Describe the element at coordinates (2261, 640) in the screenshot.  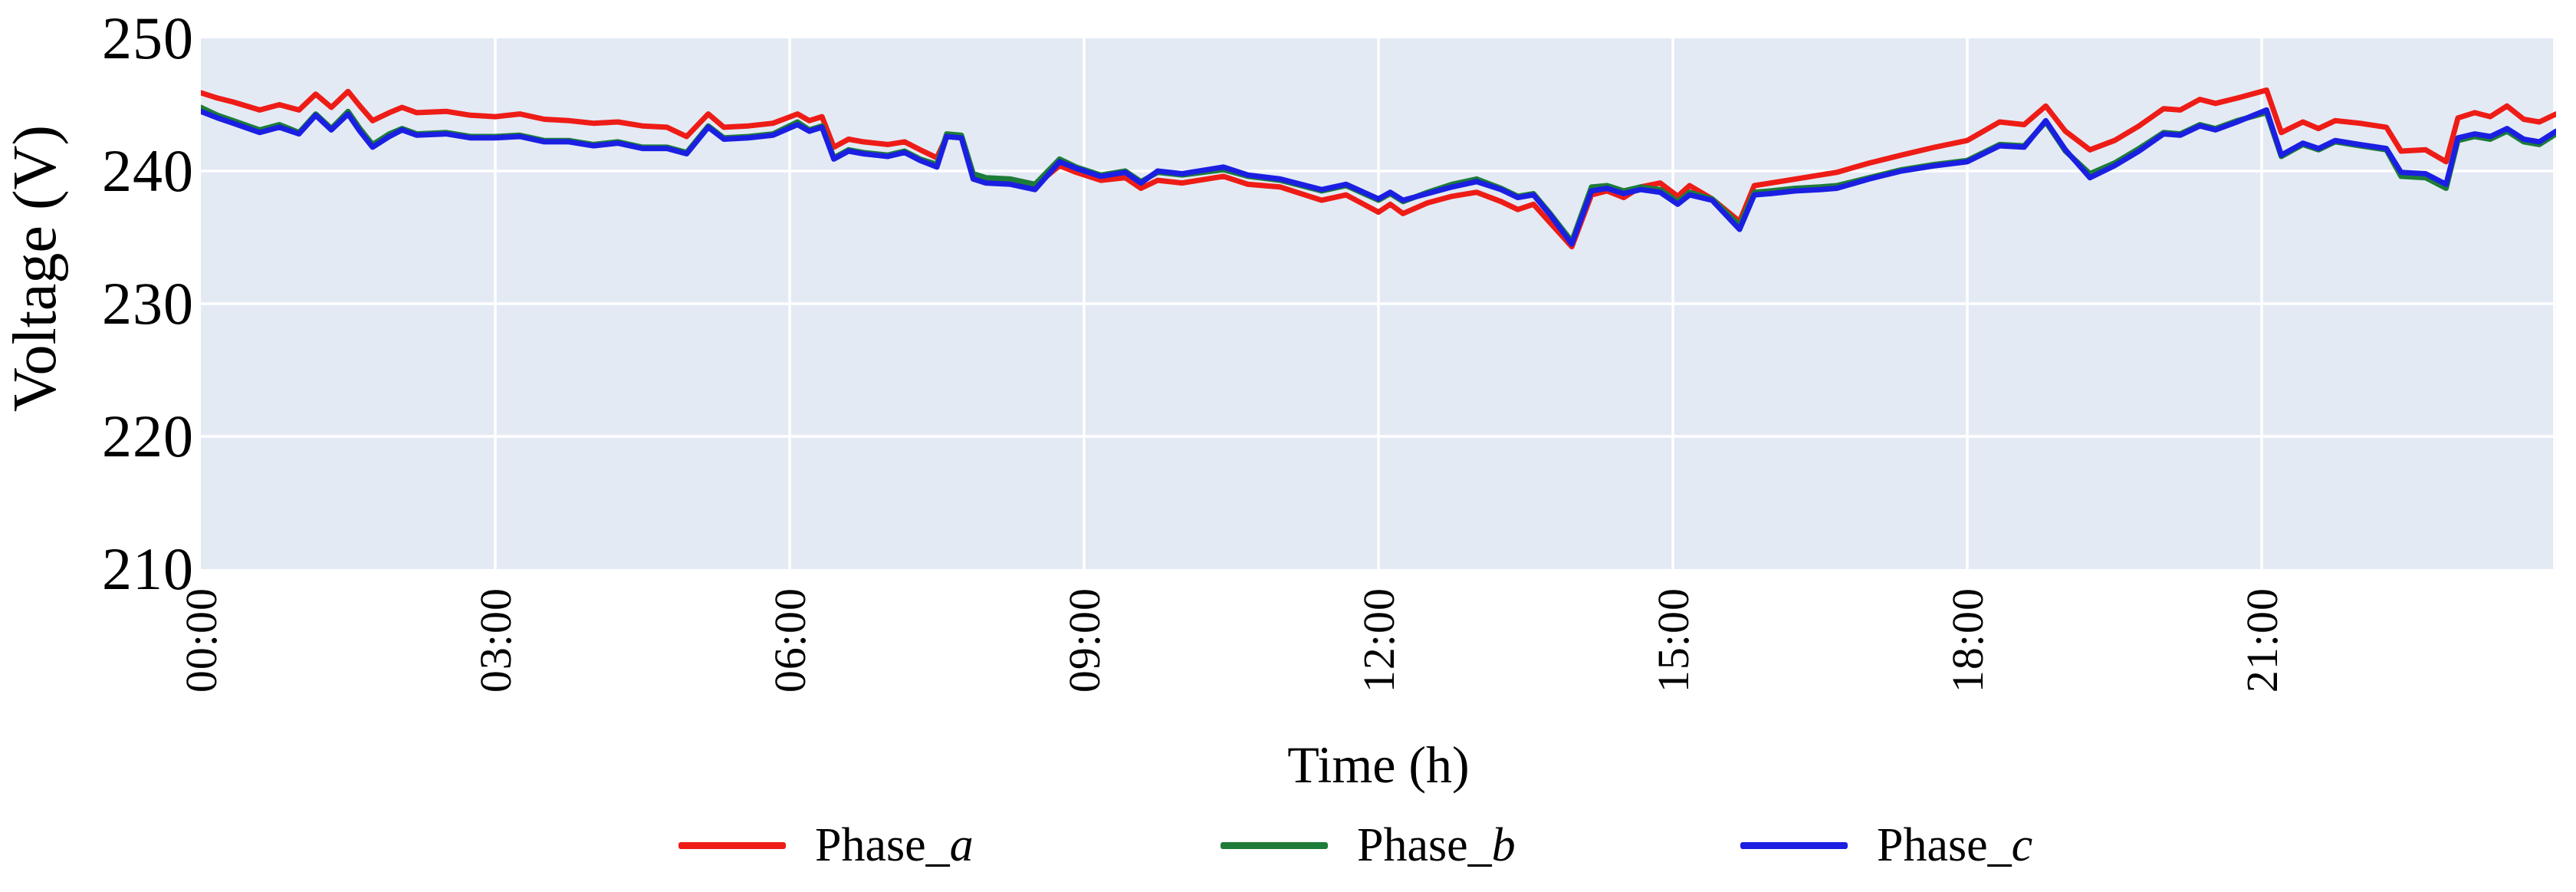
I see `x-tick-text: 21:00` at that location.